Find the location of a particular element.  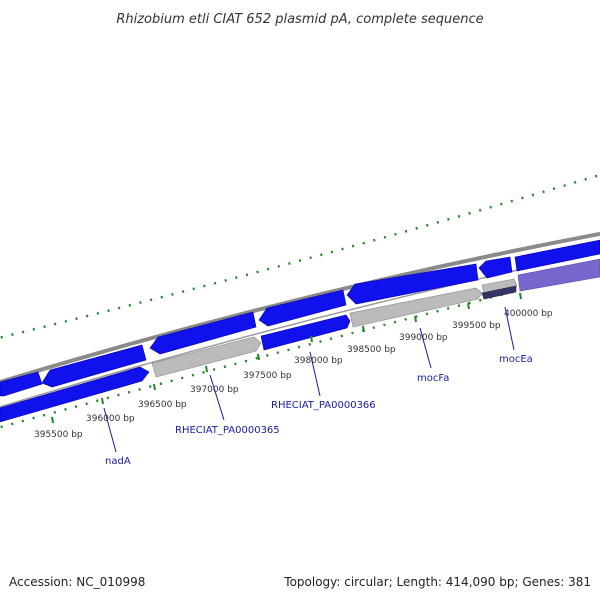

tick-label: 396000 bp is located at coordinates (110, 419).